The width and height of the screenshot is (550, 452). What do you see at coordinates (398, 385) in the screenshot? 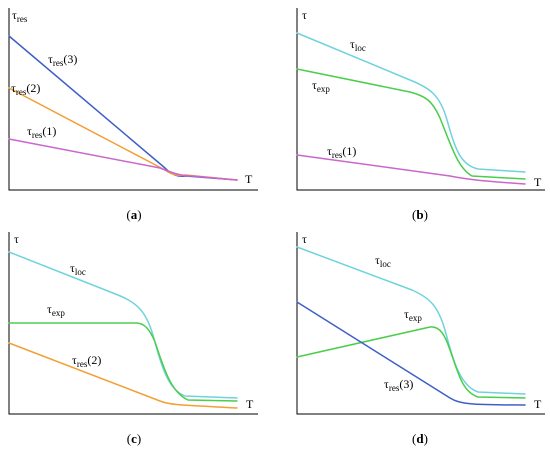
I see `panel-d-label-tau-res-3: τres(3)` at bounding box center [398, 385].